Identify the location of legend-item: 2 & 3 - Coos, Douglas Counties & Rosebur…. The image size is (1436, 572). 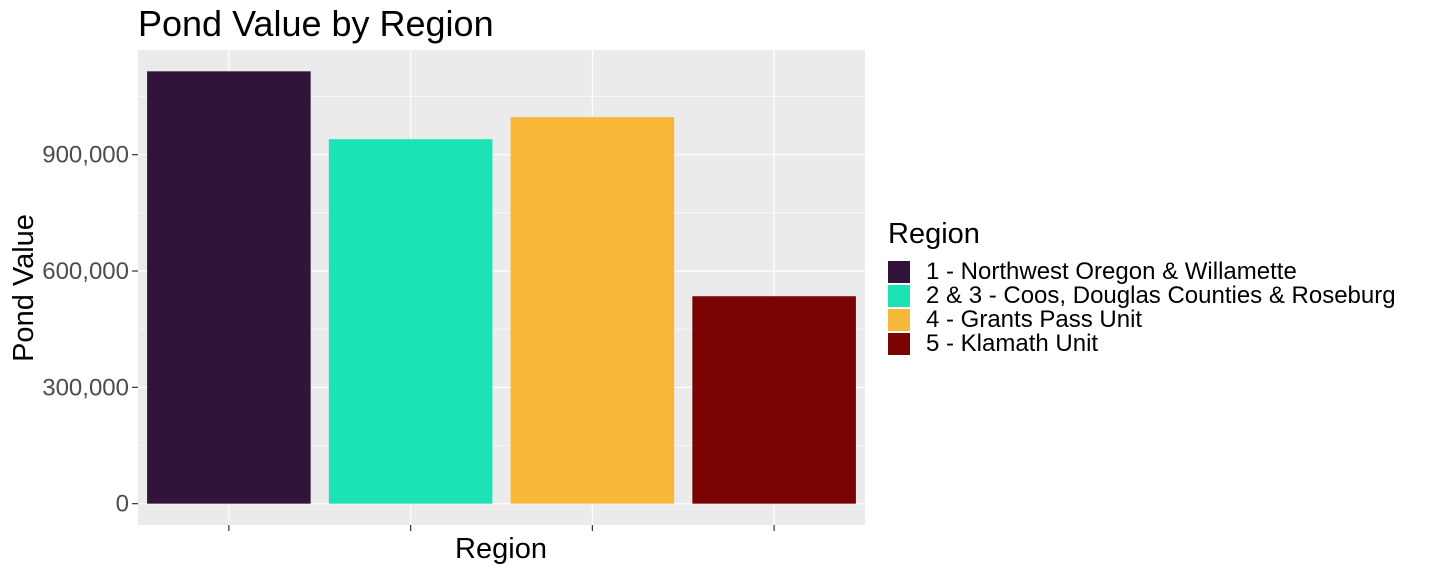
(1142, 296).